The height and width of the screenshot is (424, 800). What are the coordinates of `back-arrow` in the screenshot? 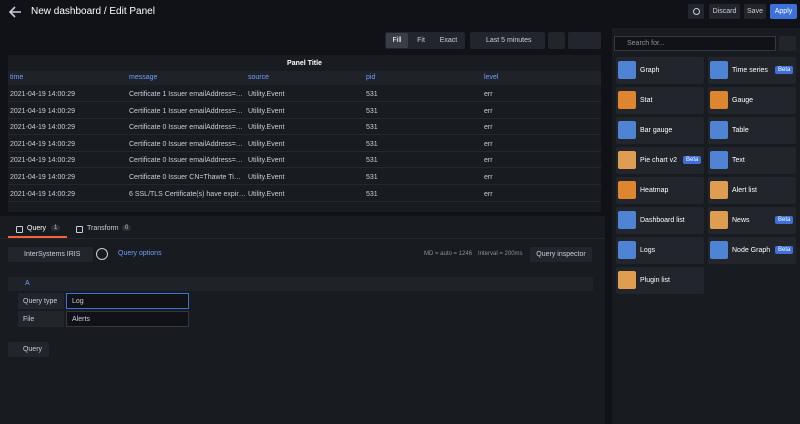 It's located at (16, 12).